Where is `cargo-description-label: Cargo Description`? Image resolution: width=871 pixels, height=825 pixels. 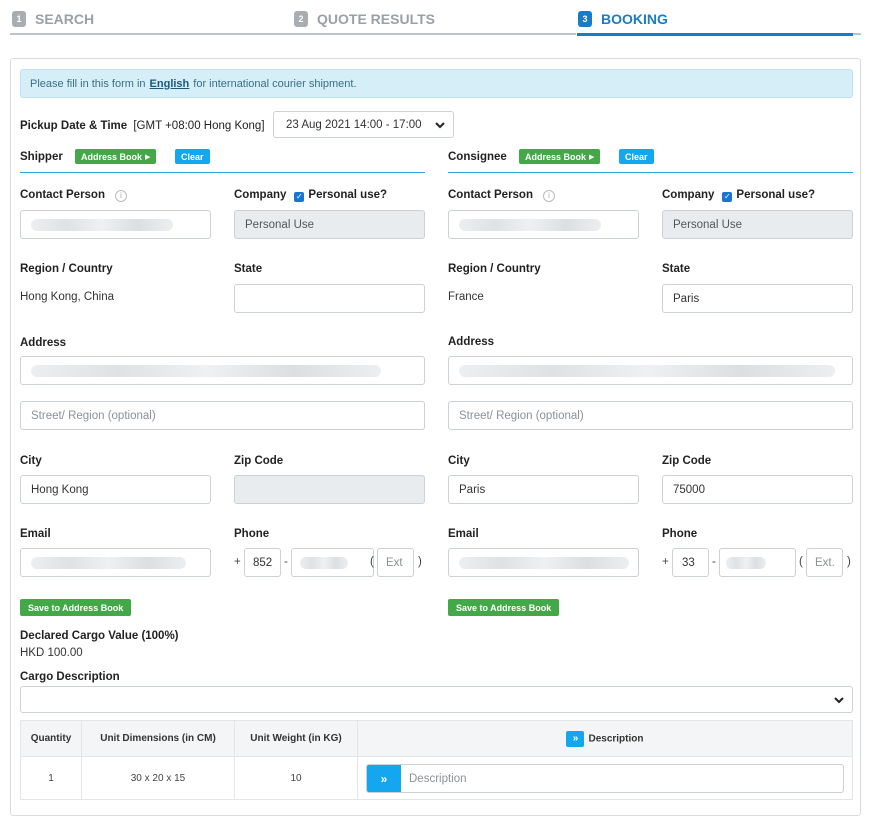
cargo-description-label: Cargo Description is located at coordinates (70, 677).